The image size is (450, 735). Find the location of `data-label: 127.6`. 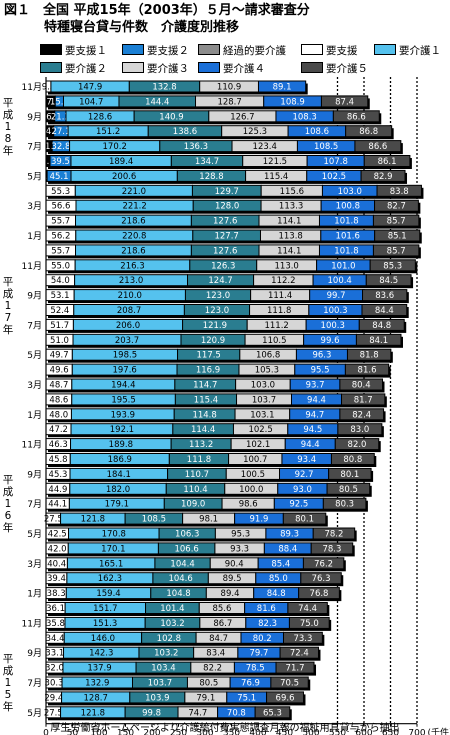

data-label: 127.6 is located at coordinates (225, 222).